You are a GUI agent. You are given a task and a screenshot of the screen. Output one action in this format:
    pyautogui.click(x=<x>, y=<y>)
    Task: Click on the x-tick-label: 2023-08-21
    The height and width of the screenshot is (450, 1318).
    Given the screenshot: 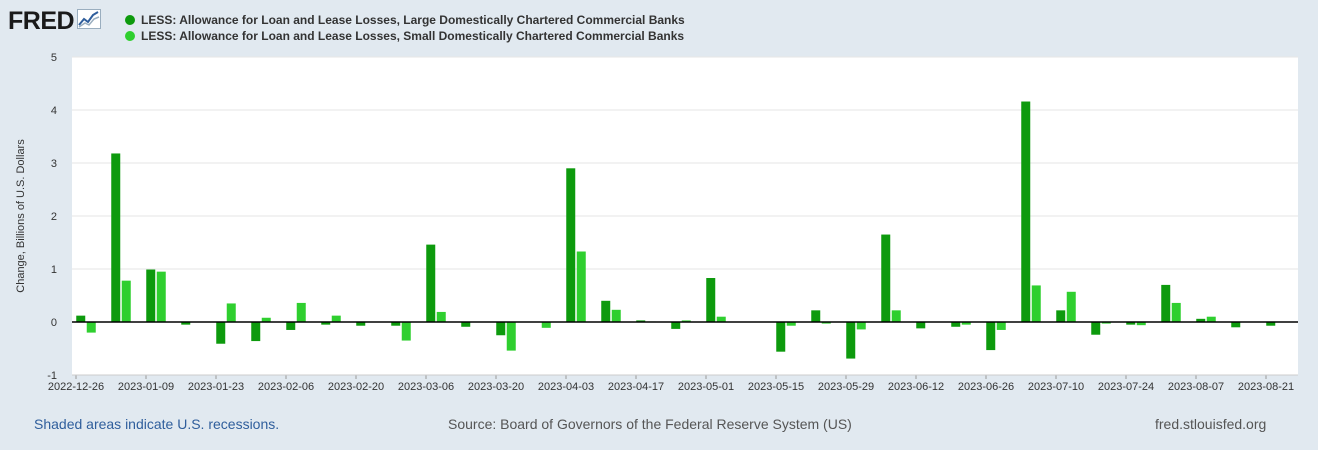 What is the action you would take?
    pyautogui.click(x=1266, y=387)
    